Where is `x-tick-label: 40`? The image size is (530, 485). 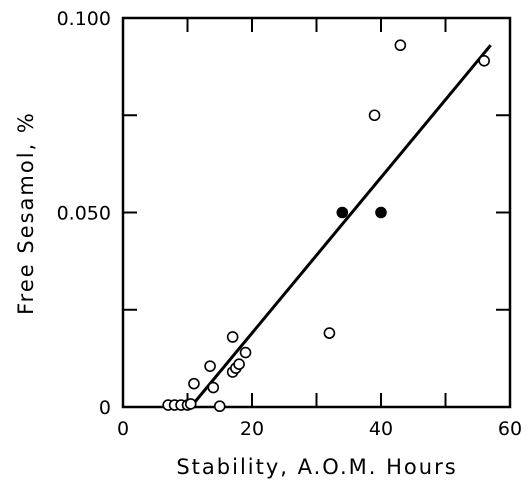
x-tick-label: 40 is located at coordinates (381, 429).